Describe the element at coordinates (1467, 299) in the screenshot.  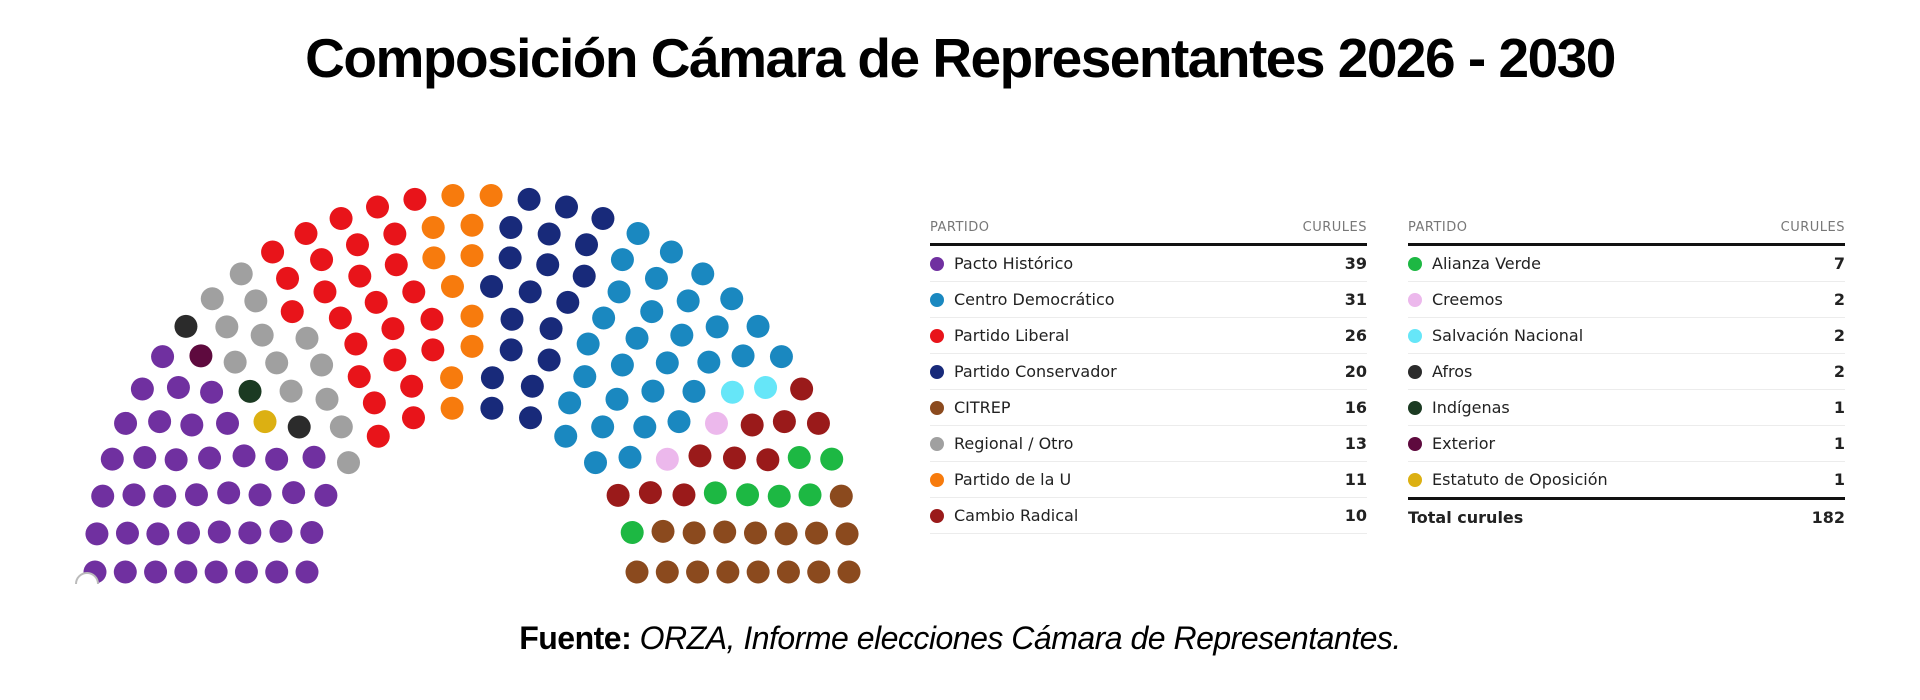
I see `party-name: Creemos` at that location.